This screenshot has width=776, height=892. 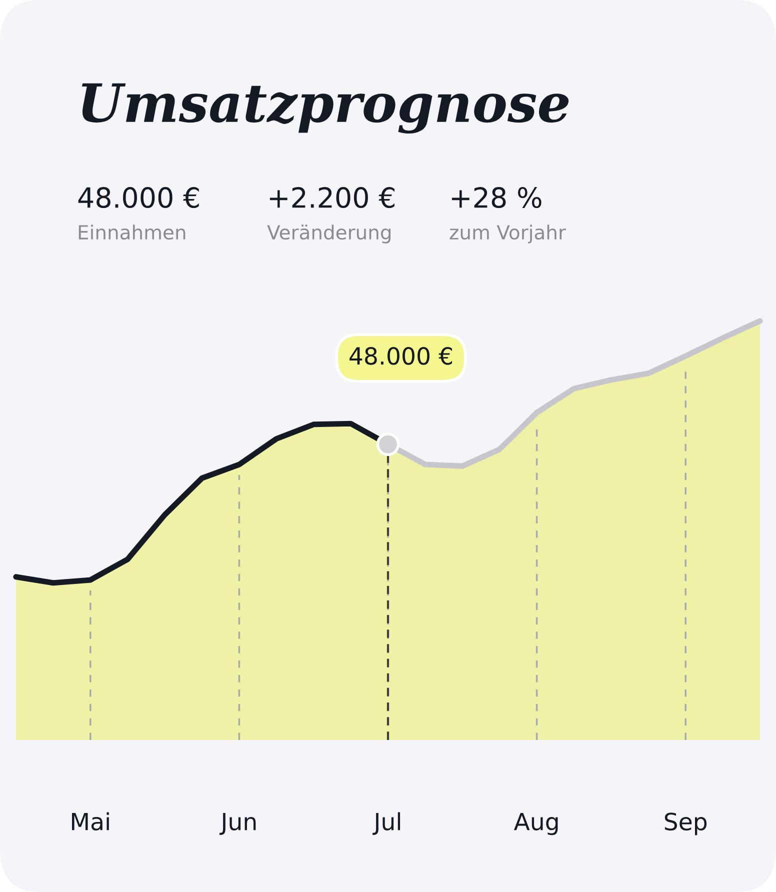 What do you see at coordinates (332, 197) in the screenshot?
I see `text: +2.200 €` at bounding box center [332, 197].